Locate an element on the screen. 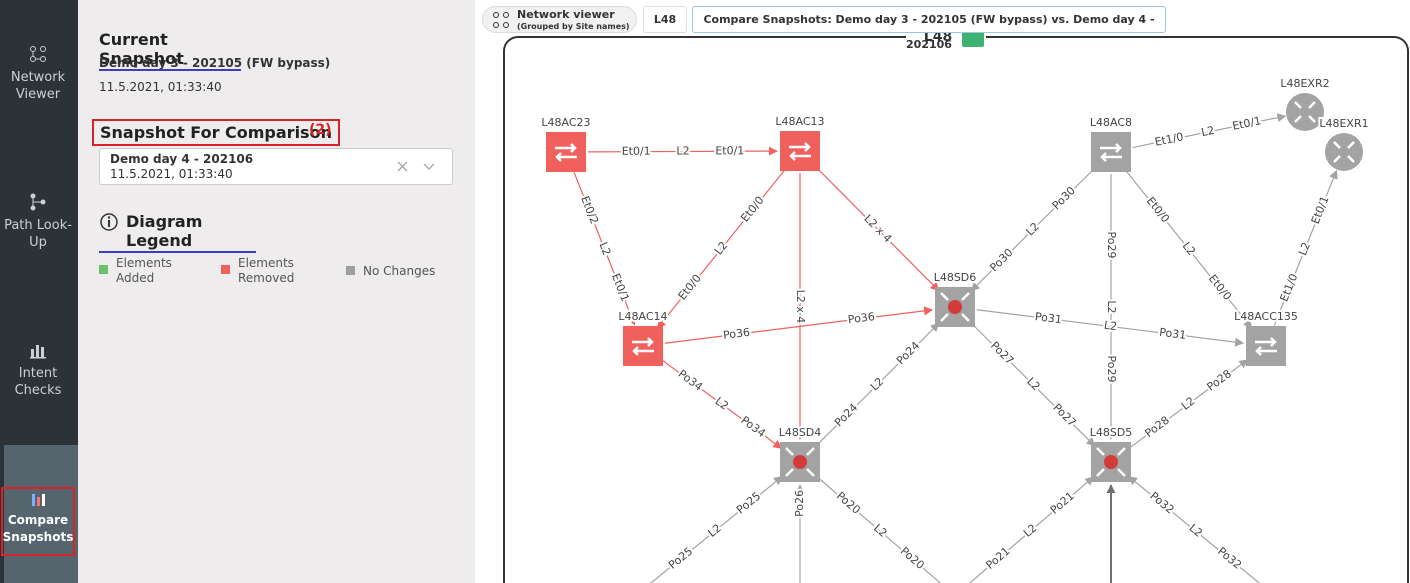 Image resolution: width=1410 pixels, height=583 pixels. node: L48ACC135 is located at coordinates (1266, 337).